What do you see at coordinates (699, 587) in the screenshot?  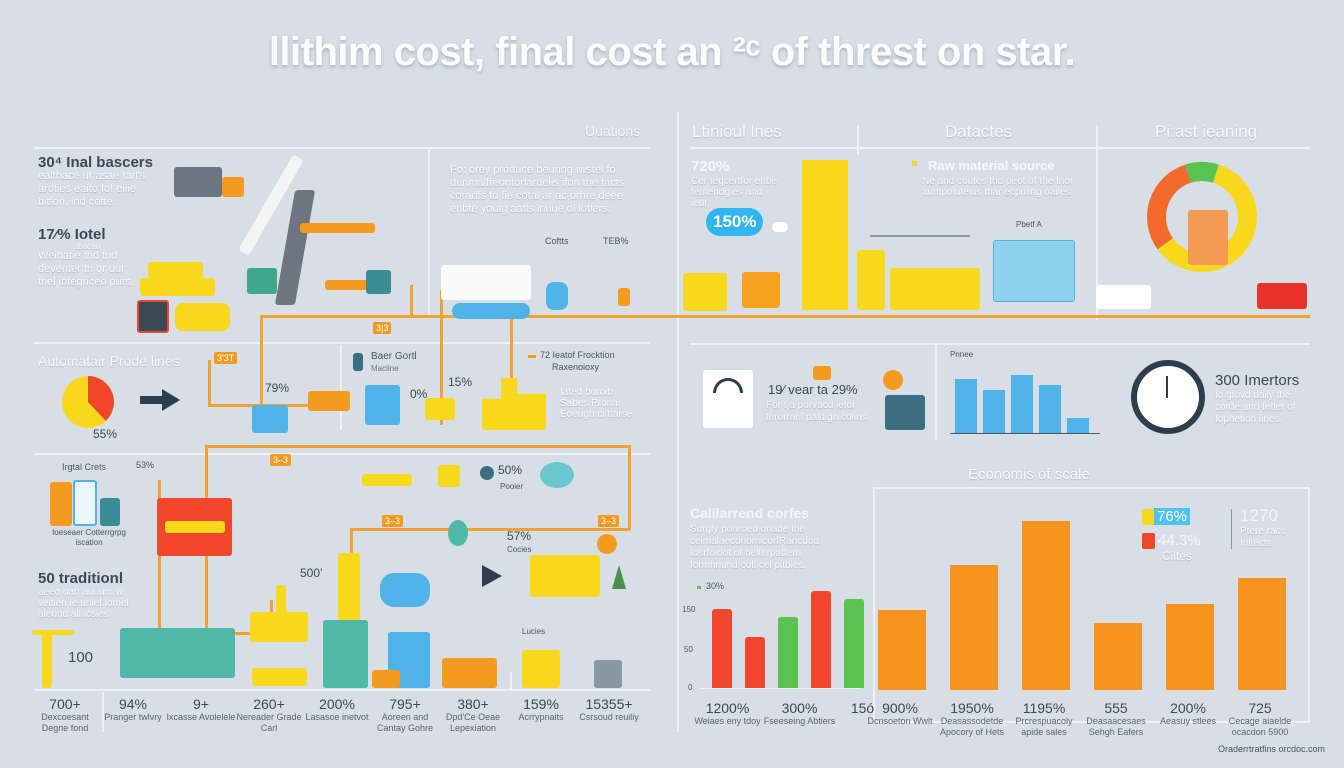 I see `legend-swatch-green` at bounding box center [699, 587].